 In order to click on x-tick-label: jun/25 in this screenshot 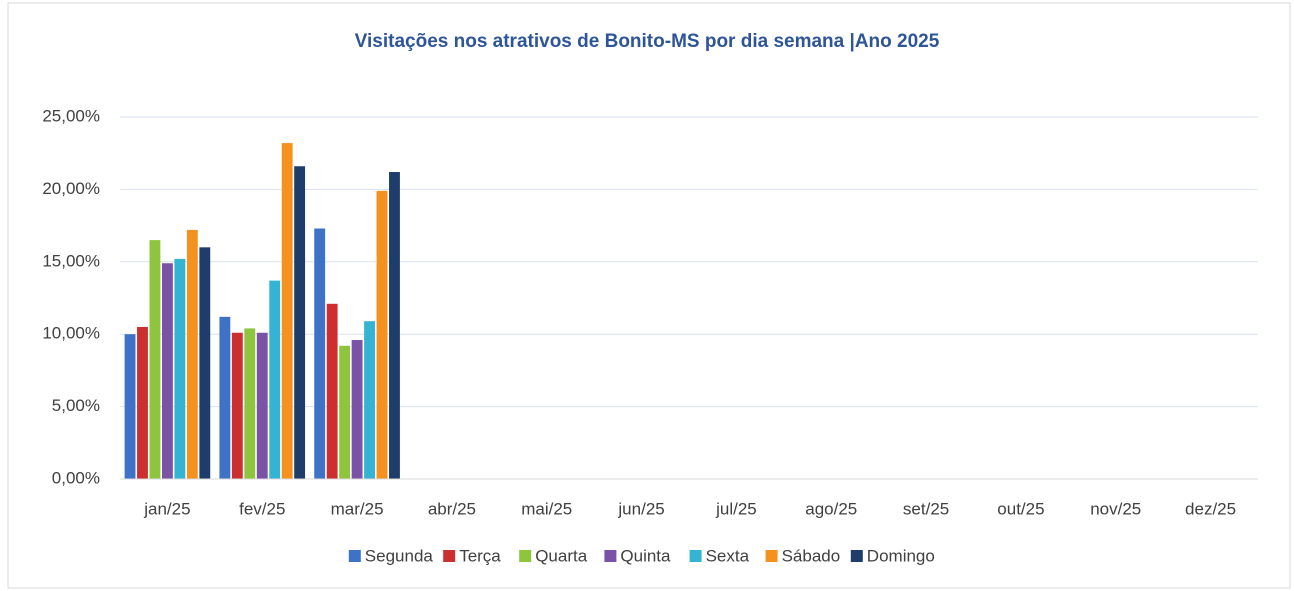, I will do `click(640, 508)`.